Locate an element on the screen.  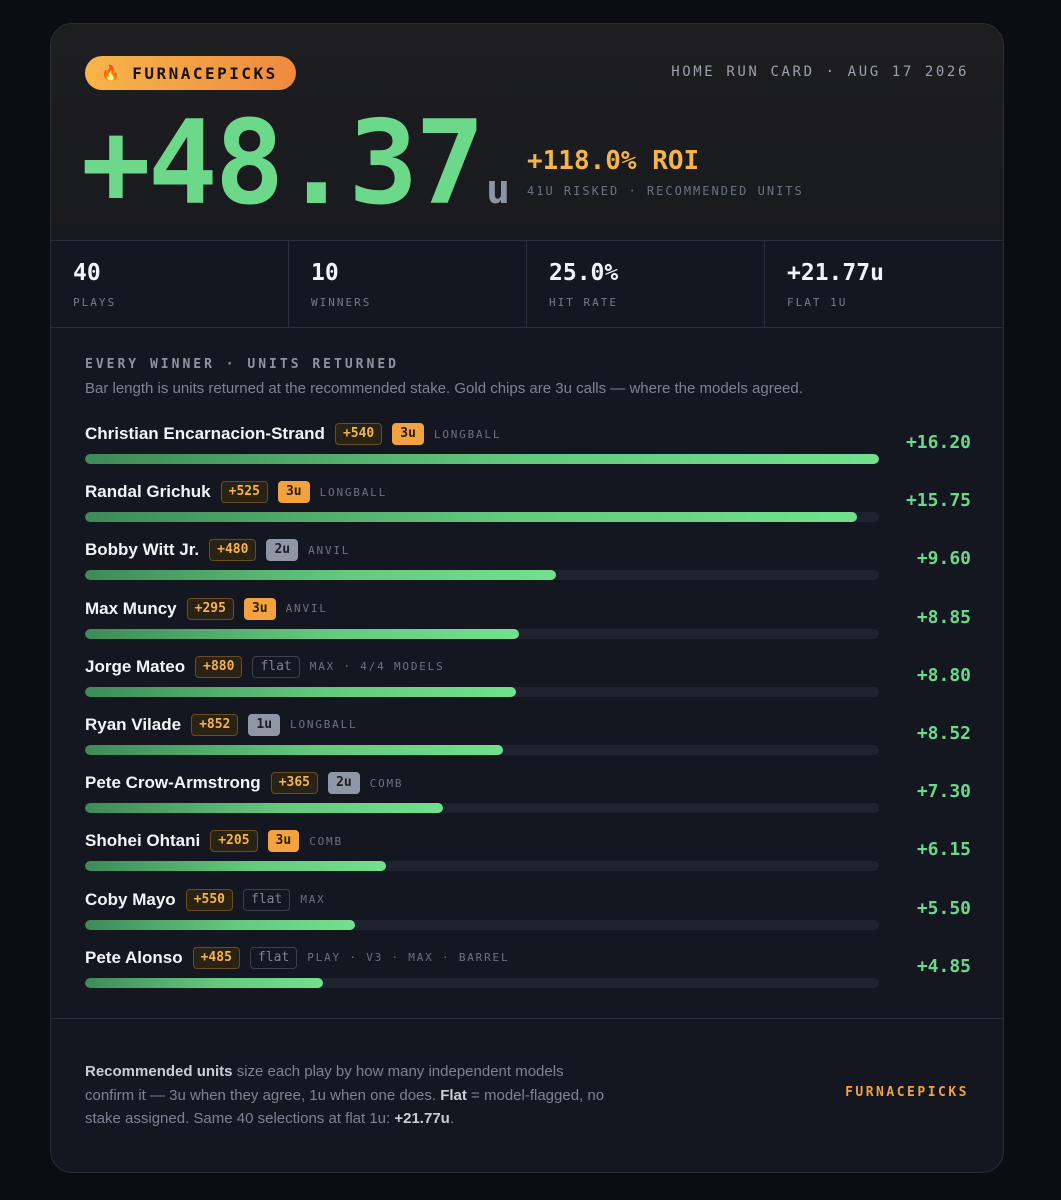
odds-chip: +485 is located at coordinates (216, 957).